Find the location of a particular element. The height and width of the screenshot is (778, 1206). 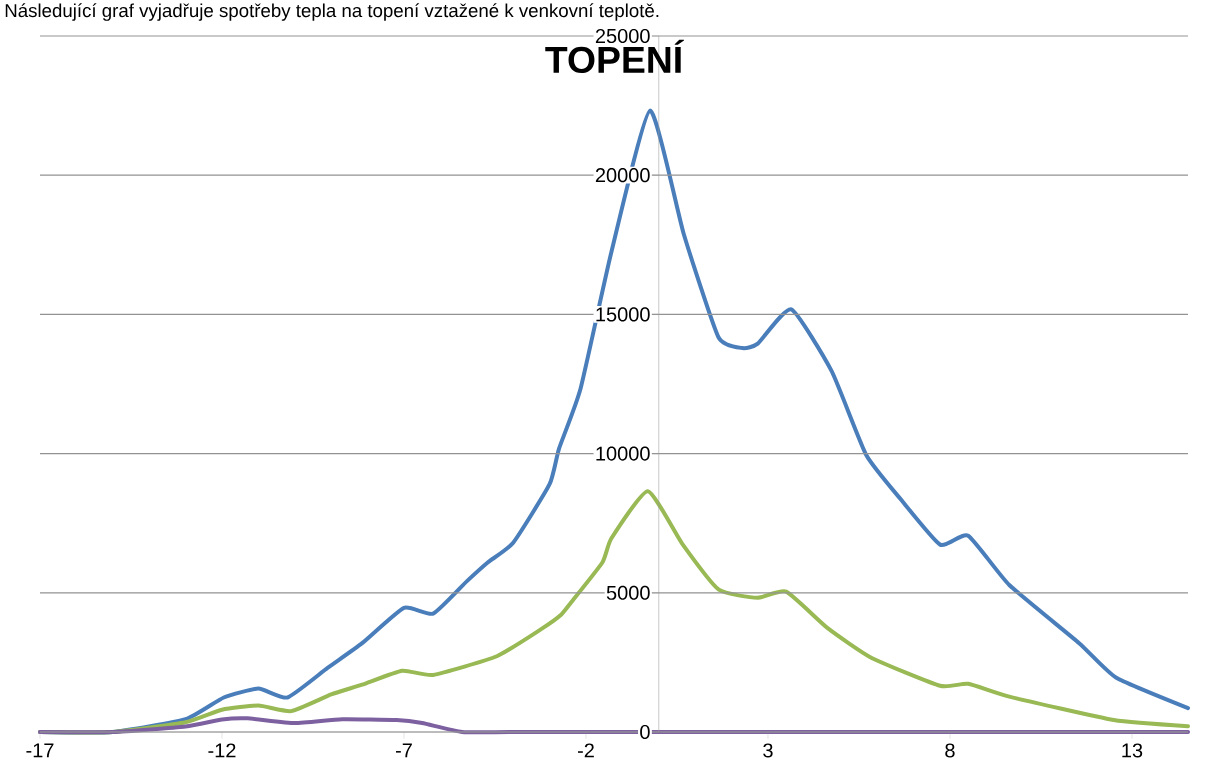

x-tick-label: -7 is located at coordinates (403, 750).